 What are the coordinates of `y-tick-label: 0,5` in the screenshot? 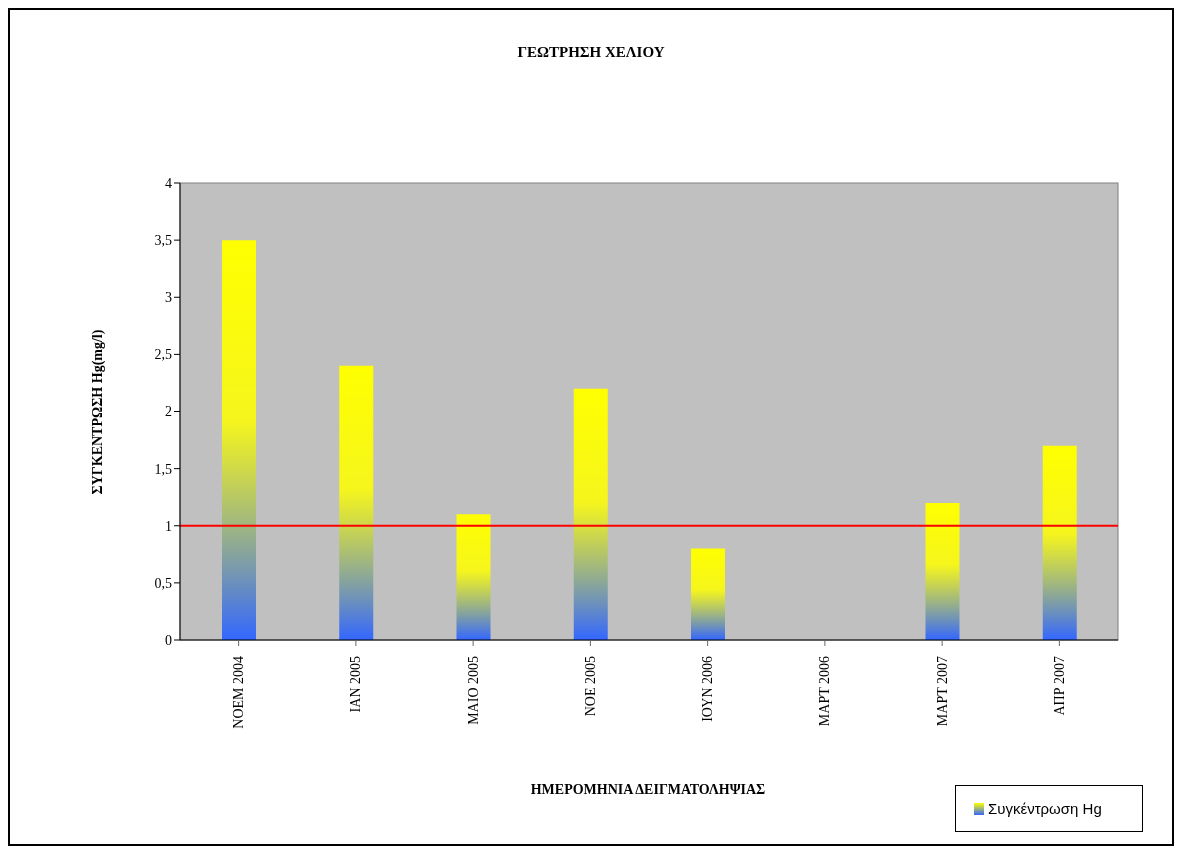 It's located at (163, 583).